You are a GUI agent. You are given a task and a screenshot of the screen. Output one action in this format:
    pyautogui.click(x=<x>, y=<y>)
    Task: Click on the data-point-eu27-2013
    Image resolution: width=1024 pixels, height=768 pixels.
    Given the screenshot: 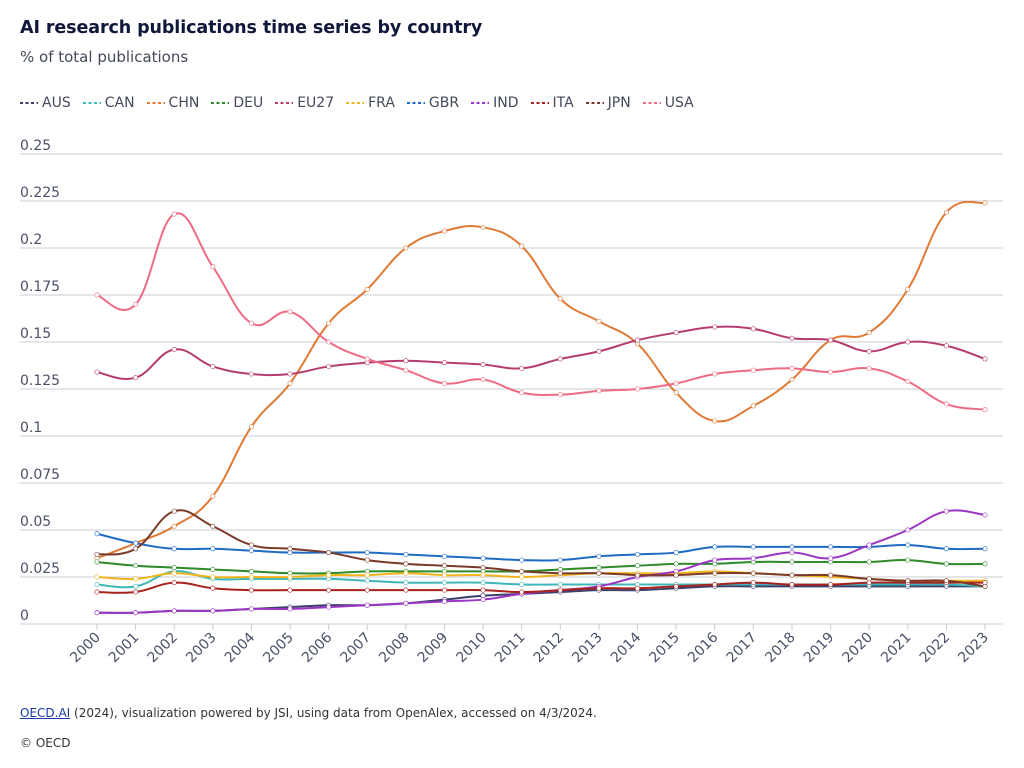 What is the action you would take?
    pyautogui.click(x=599, y=351)
    